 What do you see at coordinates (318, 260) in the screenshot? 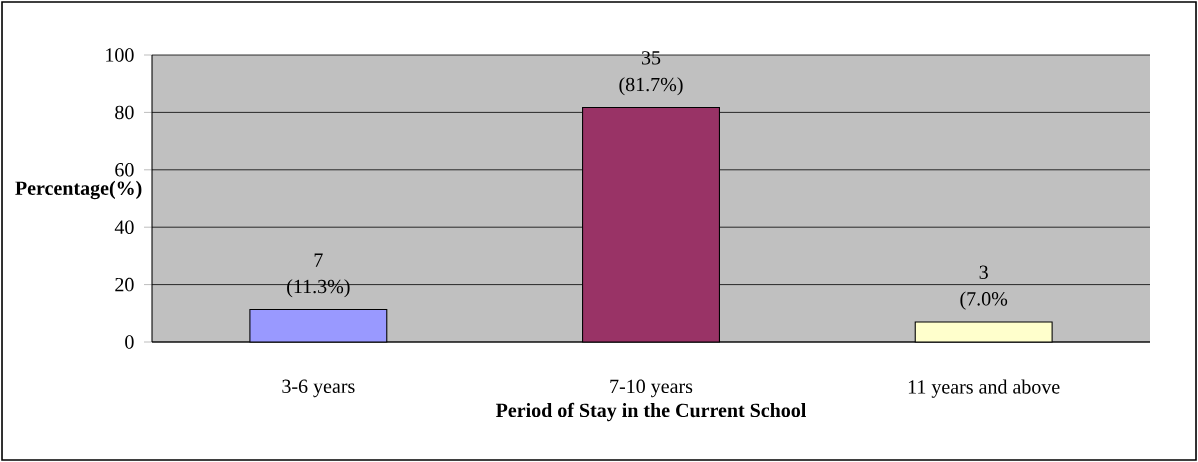
I see `annotation: 7` at bounding box center [318, 260].